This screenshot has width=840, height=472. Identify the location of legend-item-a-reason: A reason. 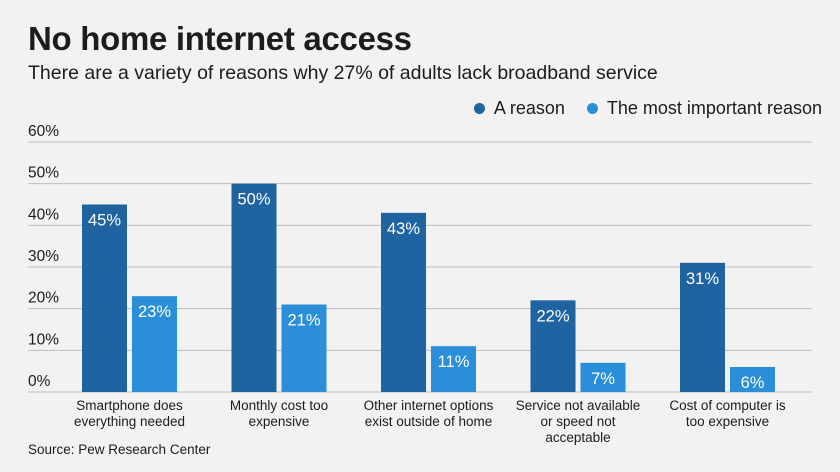
(519, 108).